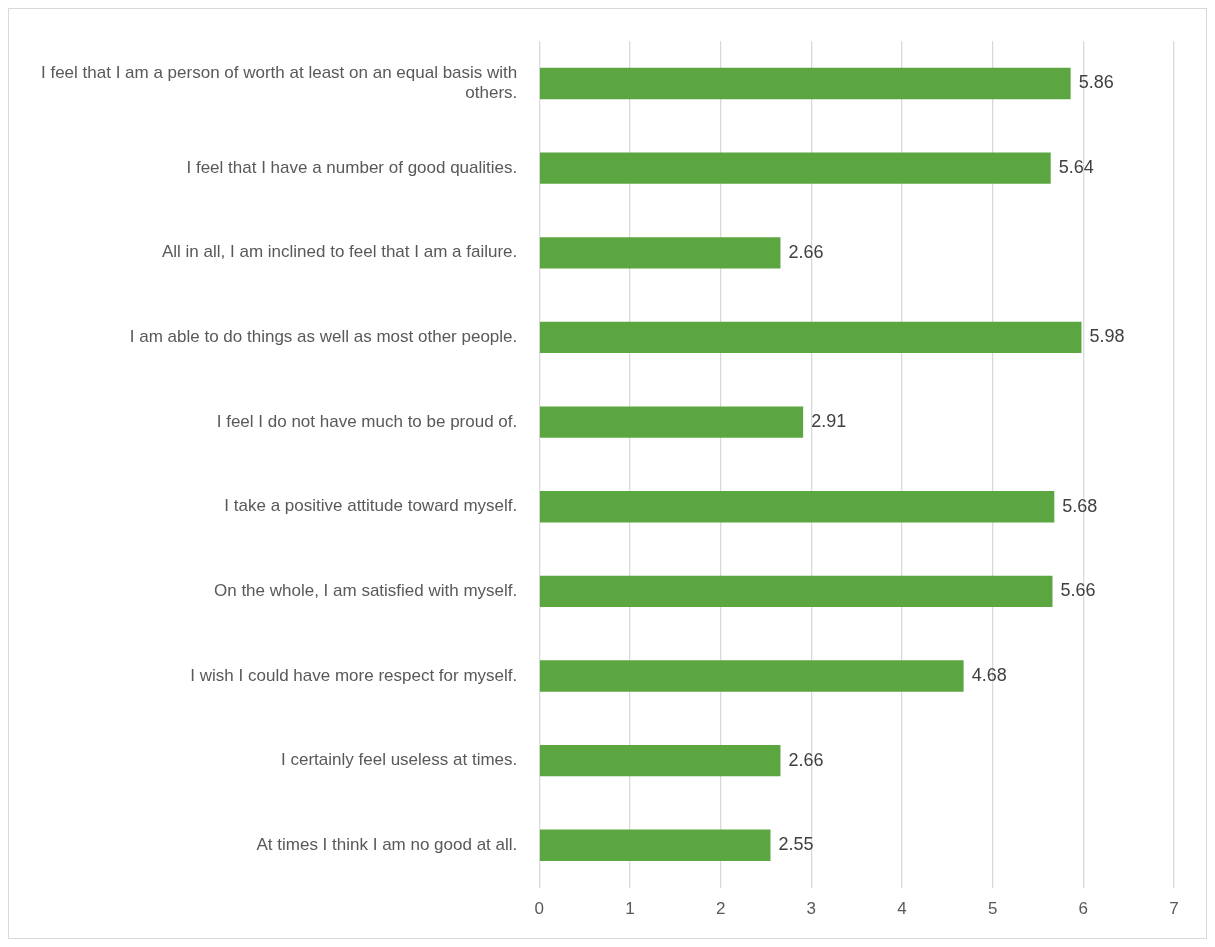 This screenshot has width=1215, height=947. Describe the element at coordinates (352, 167) in the screenshot. I see `y-tick-label: I feel that I have a number of good qualities.` at that location.